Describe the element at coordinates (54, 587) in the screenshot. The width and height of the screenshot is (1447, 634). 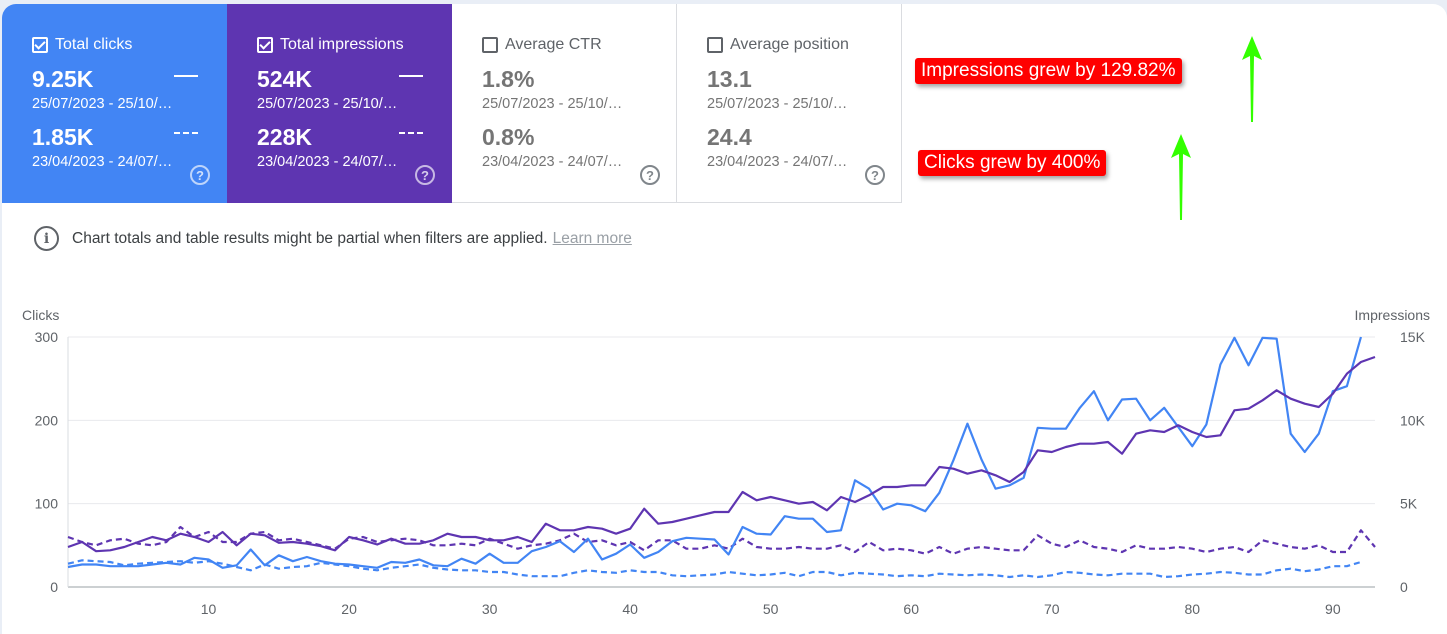
I see `left-tick-label: 0` at that location.